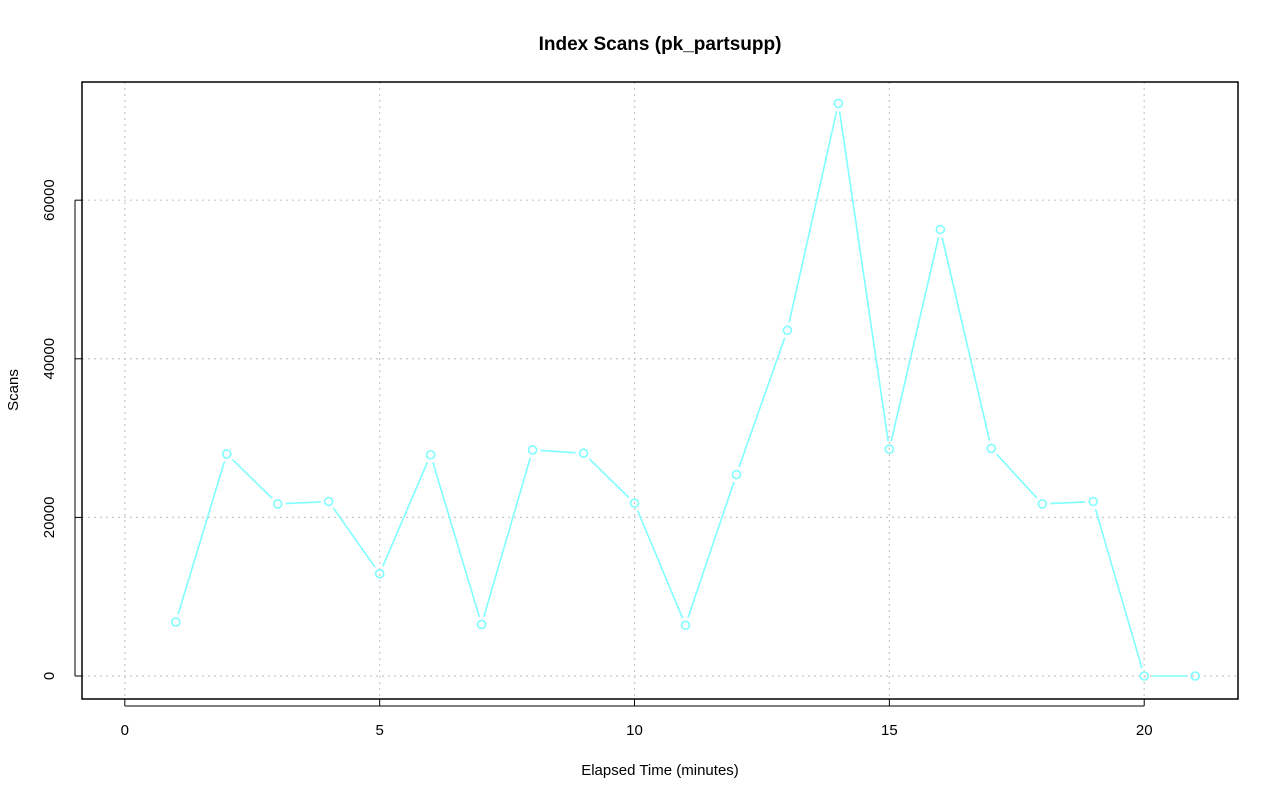  What do you see at coordinates (379, 730) in the screenshot?
I see `x-tick-label: 5` at bounding box center [379, 730].